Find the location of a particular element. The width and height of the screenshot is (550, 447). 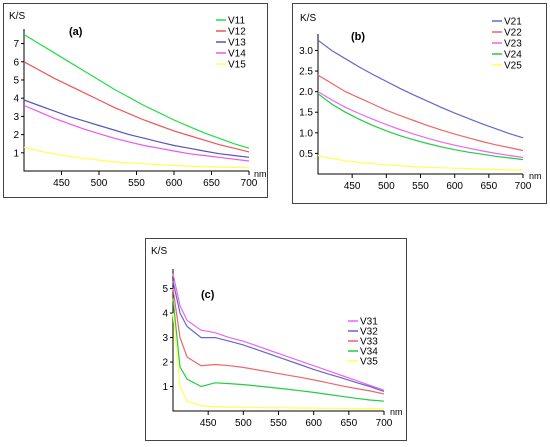

chart-a-xtick-label: 650 is located at coordinates (211, 183).